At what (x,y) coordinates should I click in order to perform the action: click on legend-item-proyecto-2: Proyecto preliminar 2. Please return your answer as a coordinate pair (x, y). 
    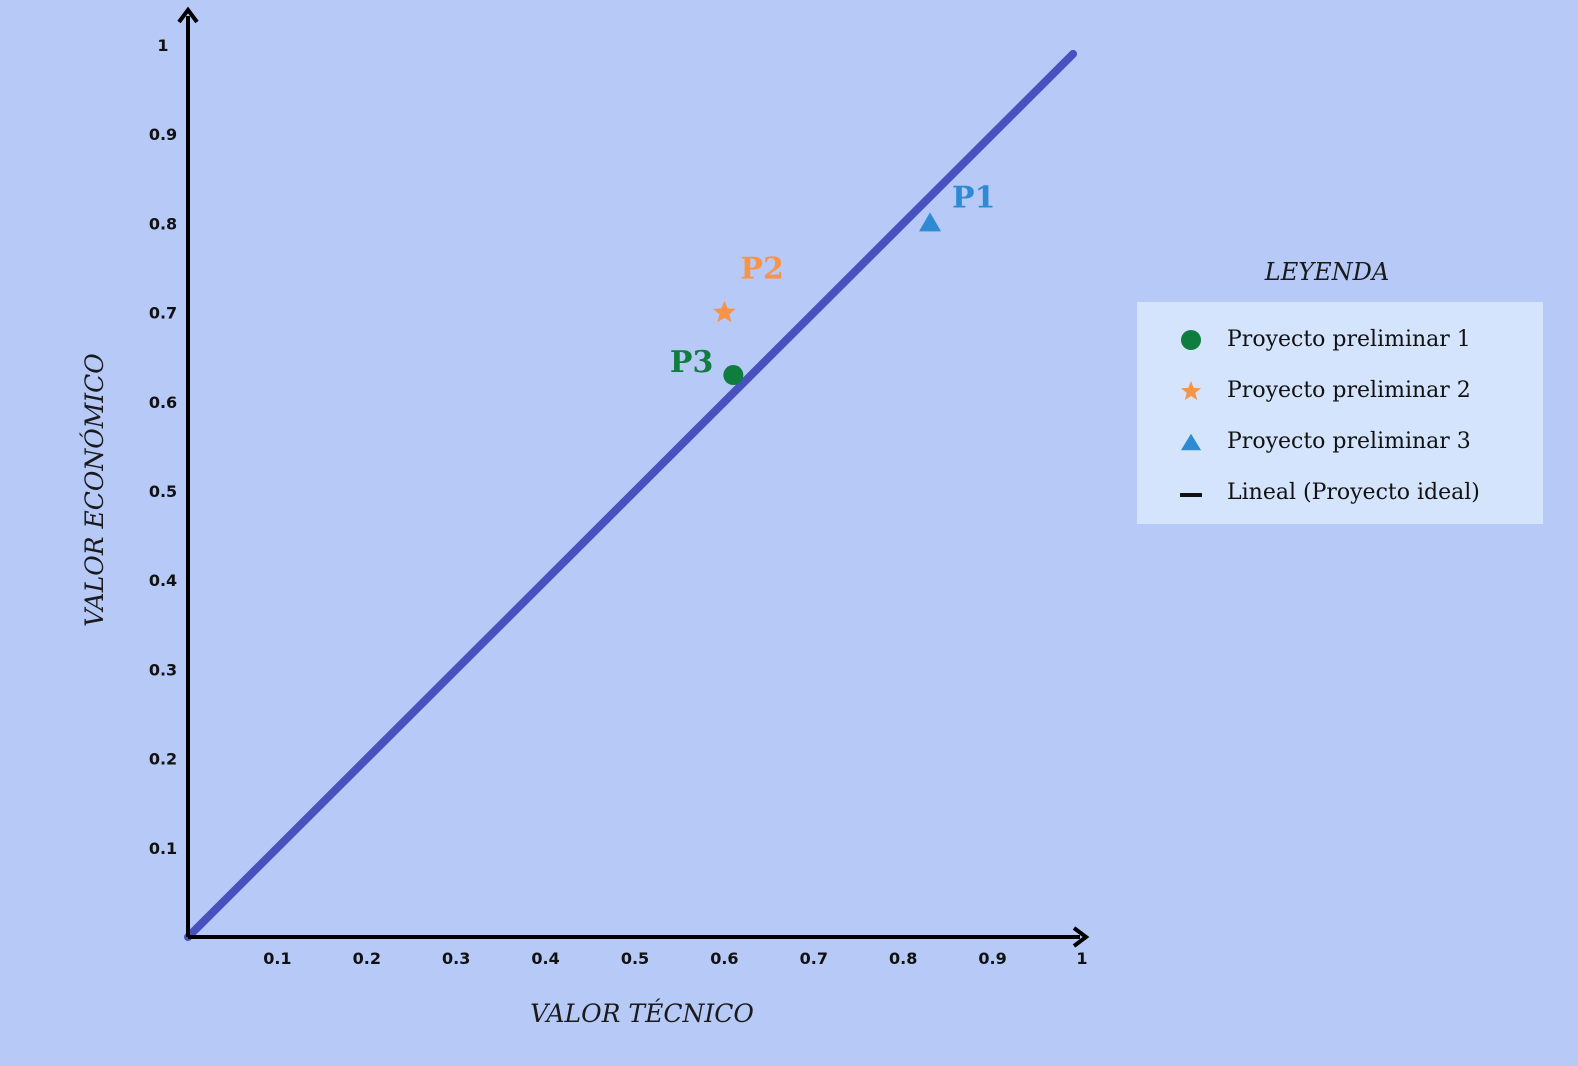
    Looking at the image, I should click on (1340, 390).